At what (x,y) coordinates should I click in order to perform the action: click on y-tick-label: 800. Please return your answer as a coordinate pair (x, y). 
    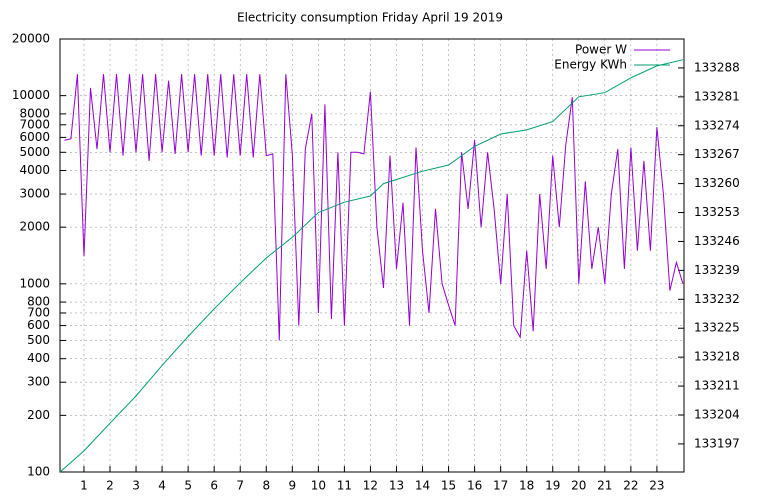
    Looking at the image, I should click on (38, 302).